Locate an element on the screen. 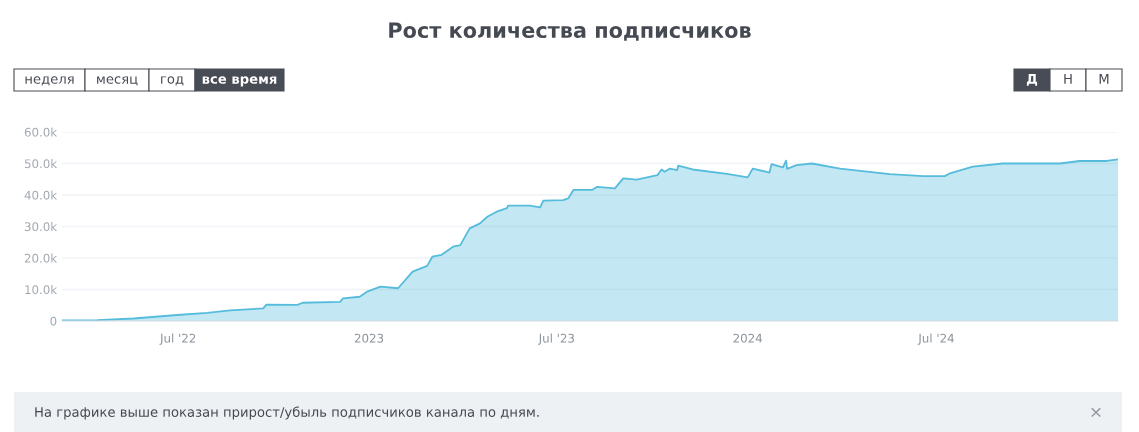 This screenshot has width=1139, height=432. y-tick-label: 10.0k is located at coordinates (41, 290).